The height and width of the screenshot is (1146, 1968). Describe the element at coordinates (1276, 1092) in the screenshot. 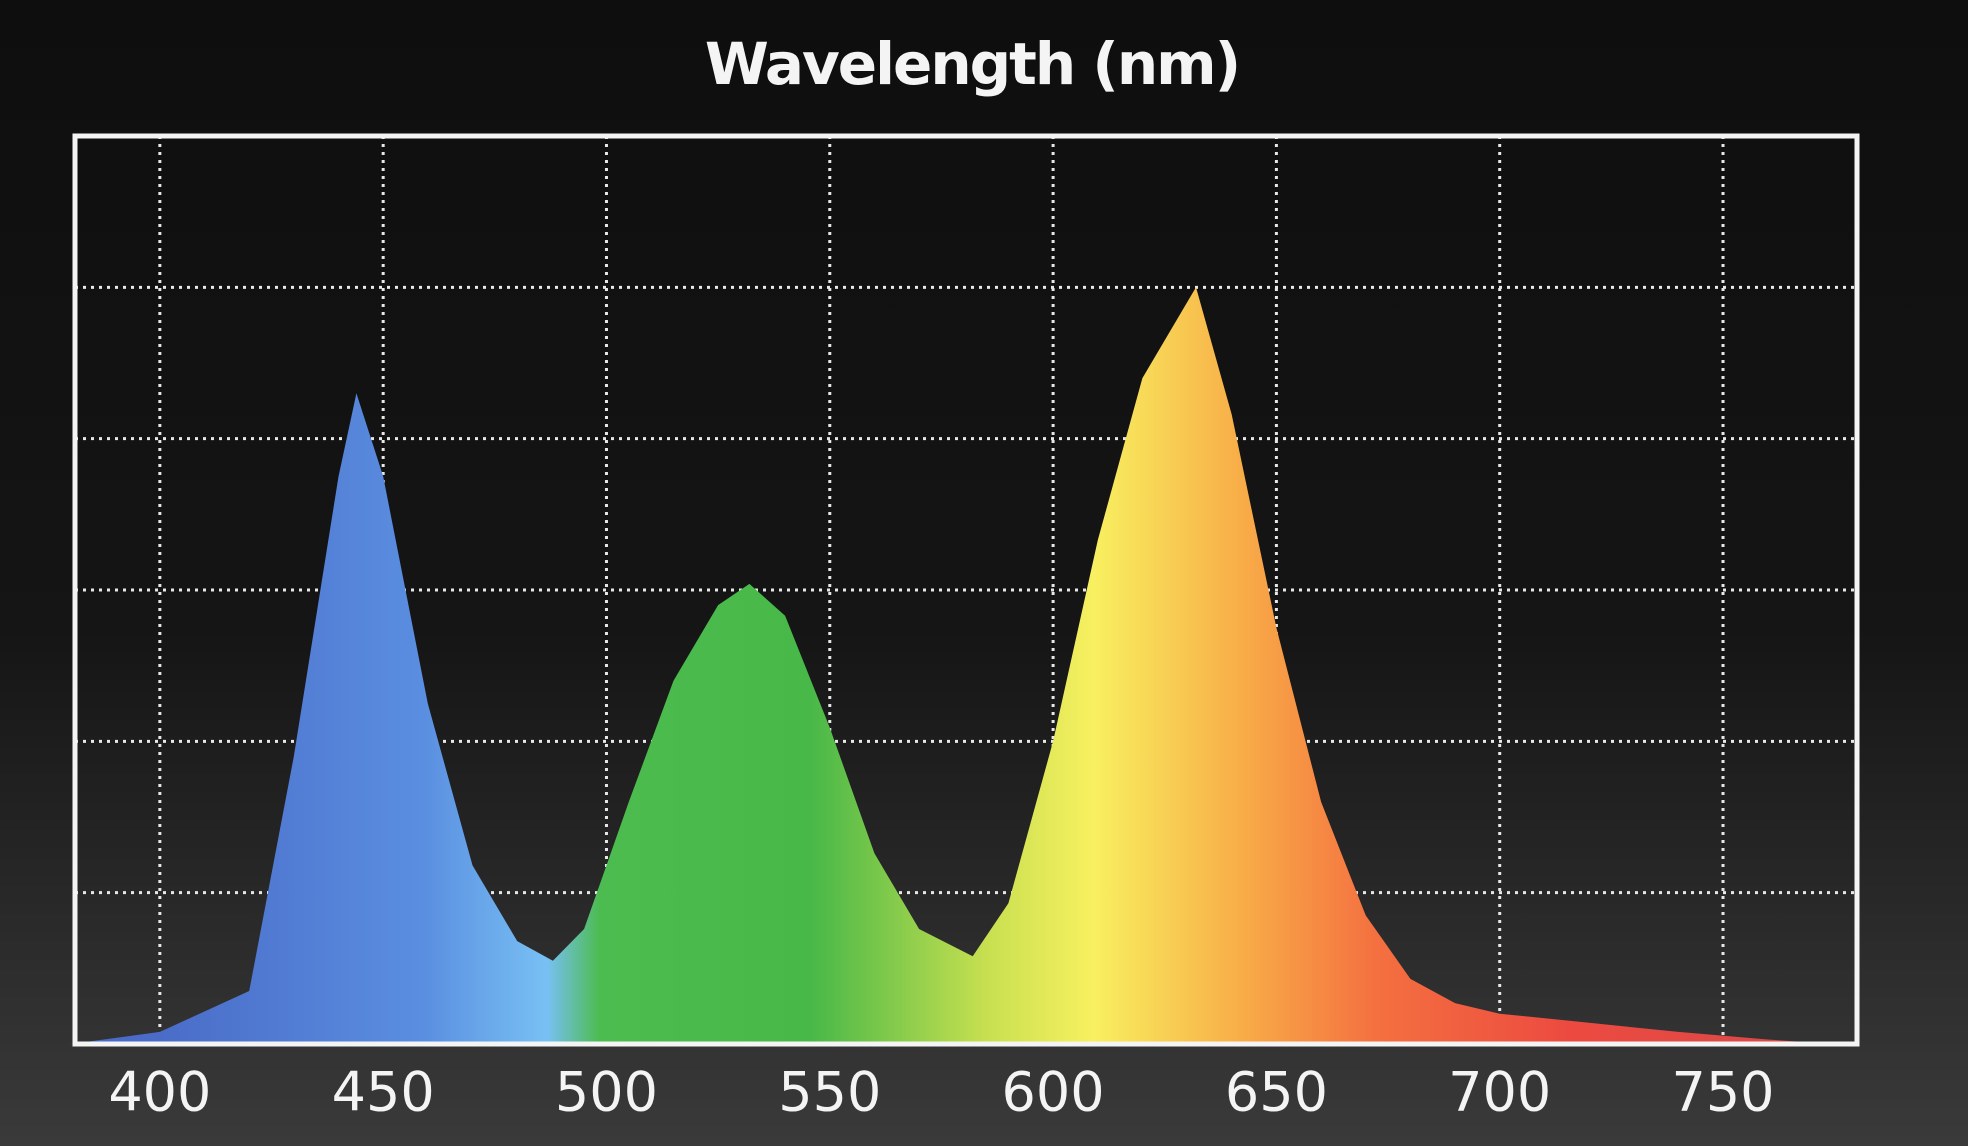

I see `x-tick-label: 650` at that location.